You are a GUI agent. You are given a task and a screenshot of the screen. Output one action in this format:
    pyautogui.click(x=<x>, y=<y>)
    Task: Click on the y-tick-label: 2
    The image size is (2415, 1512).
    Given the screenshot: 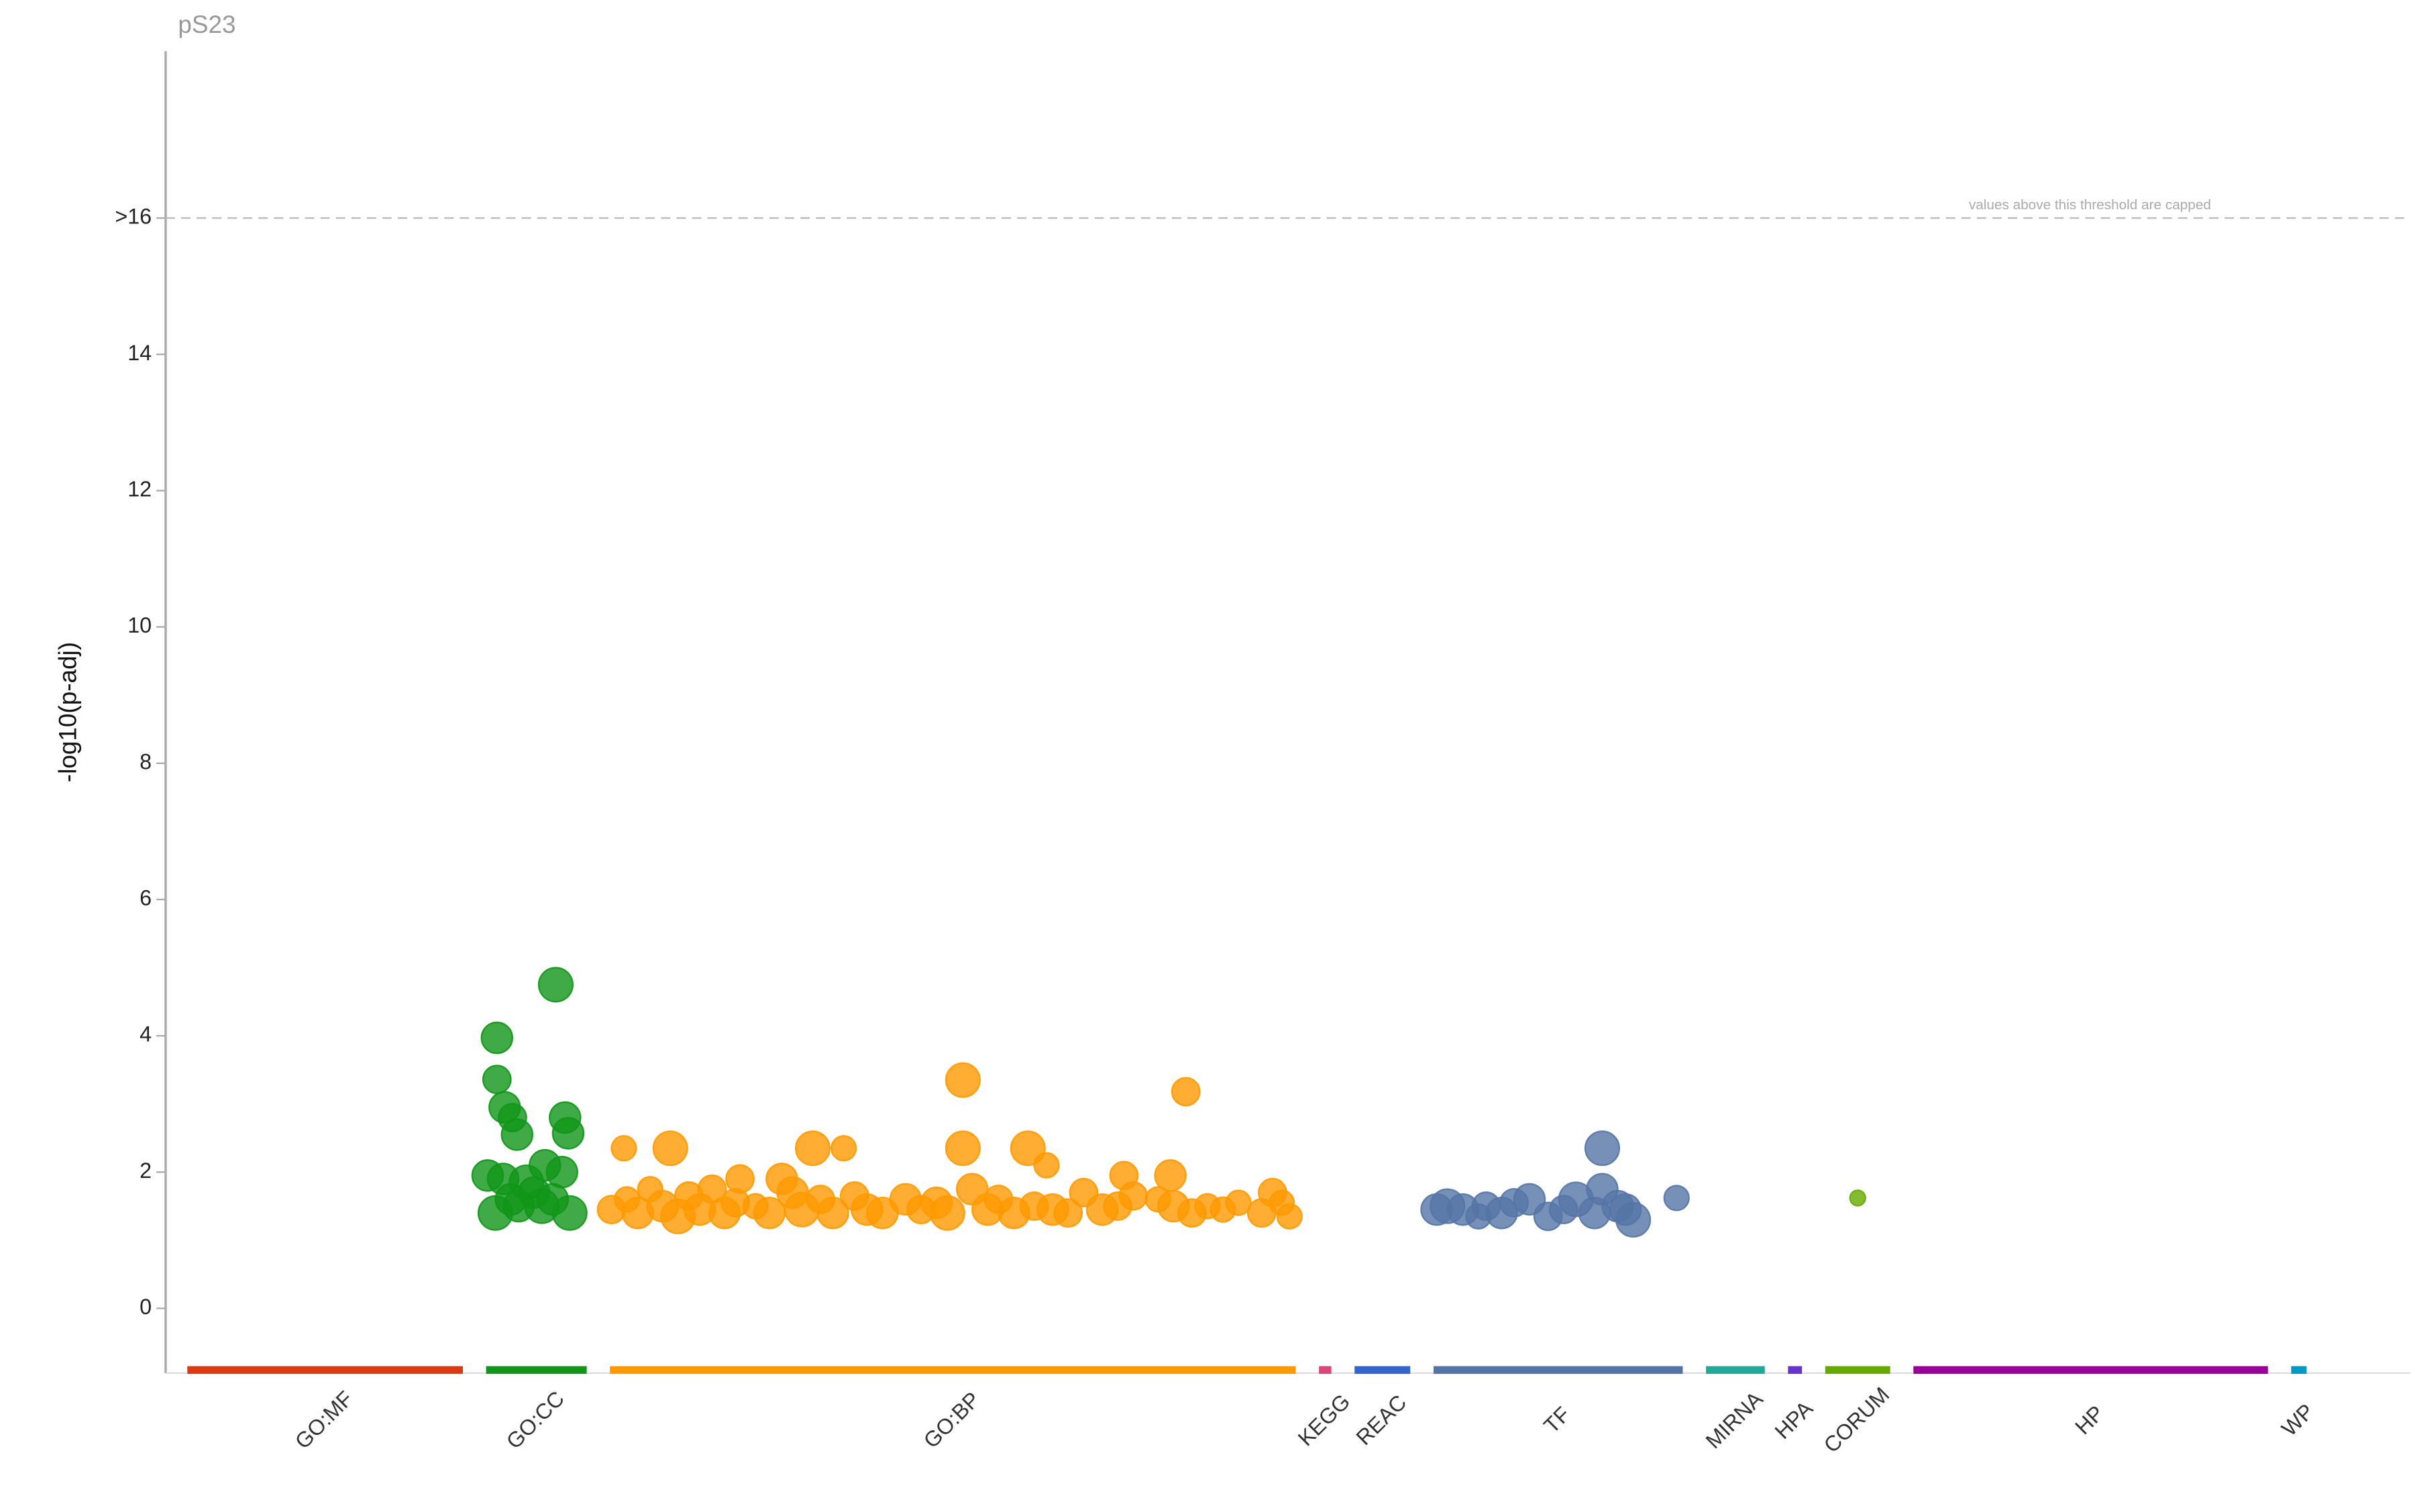 What is the action you would take?
    pyautogui.click(x=146, y=1170)
    